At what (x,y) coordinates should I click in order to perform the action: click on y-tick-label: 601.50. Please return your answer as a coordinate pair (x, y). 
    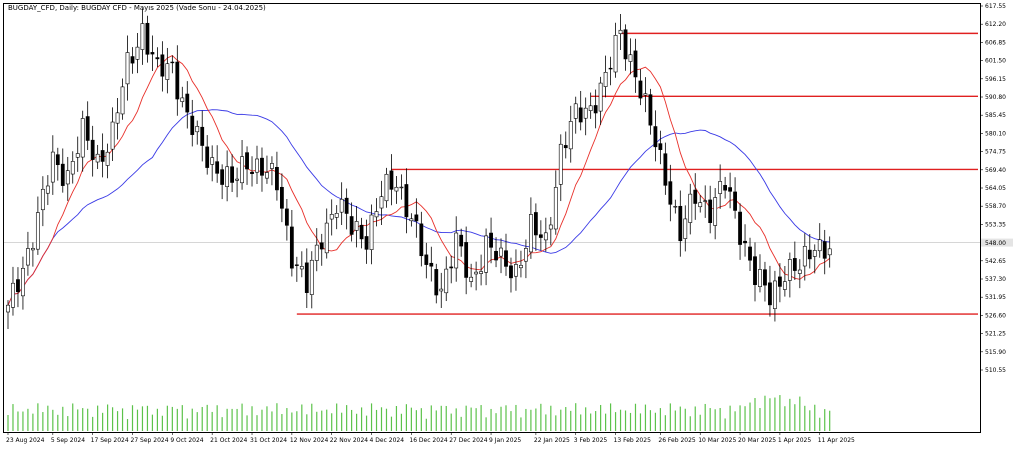
    Looking at the image, I should click on (995, 61).